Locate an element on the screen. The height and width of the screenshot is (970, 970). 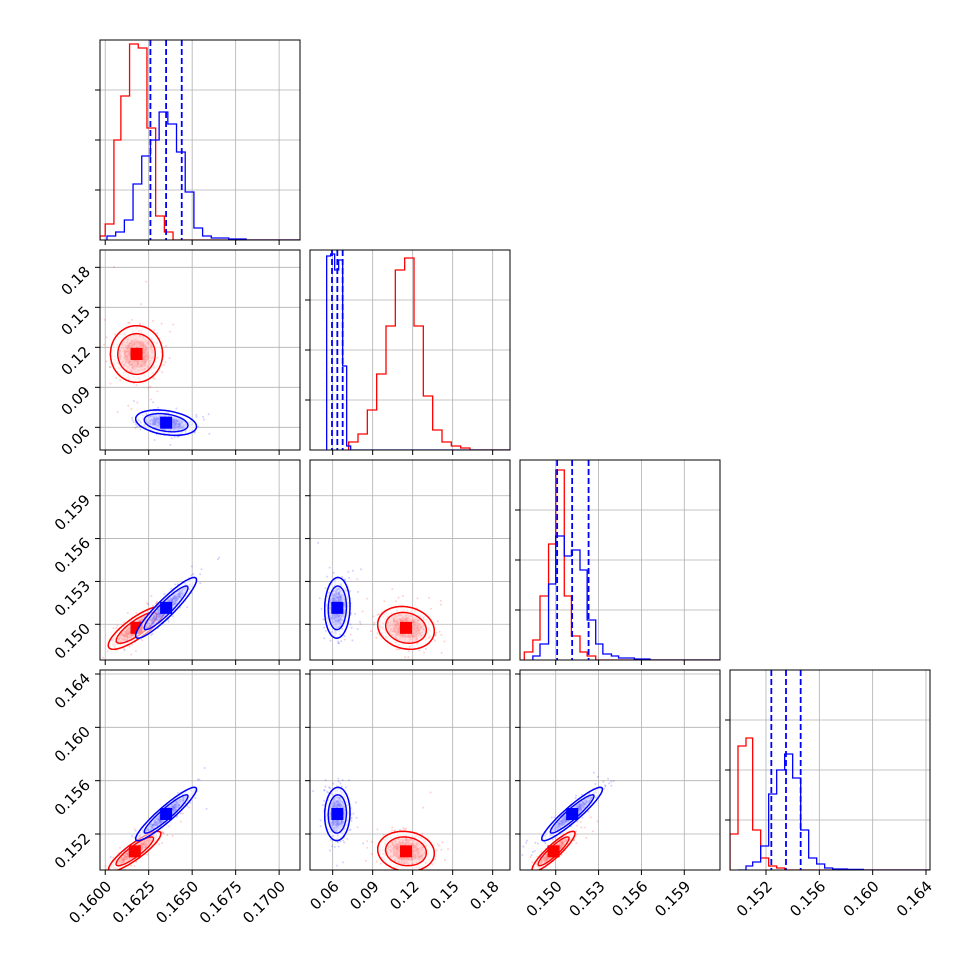
panel-content is located at coordinates (200, 140).